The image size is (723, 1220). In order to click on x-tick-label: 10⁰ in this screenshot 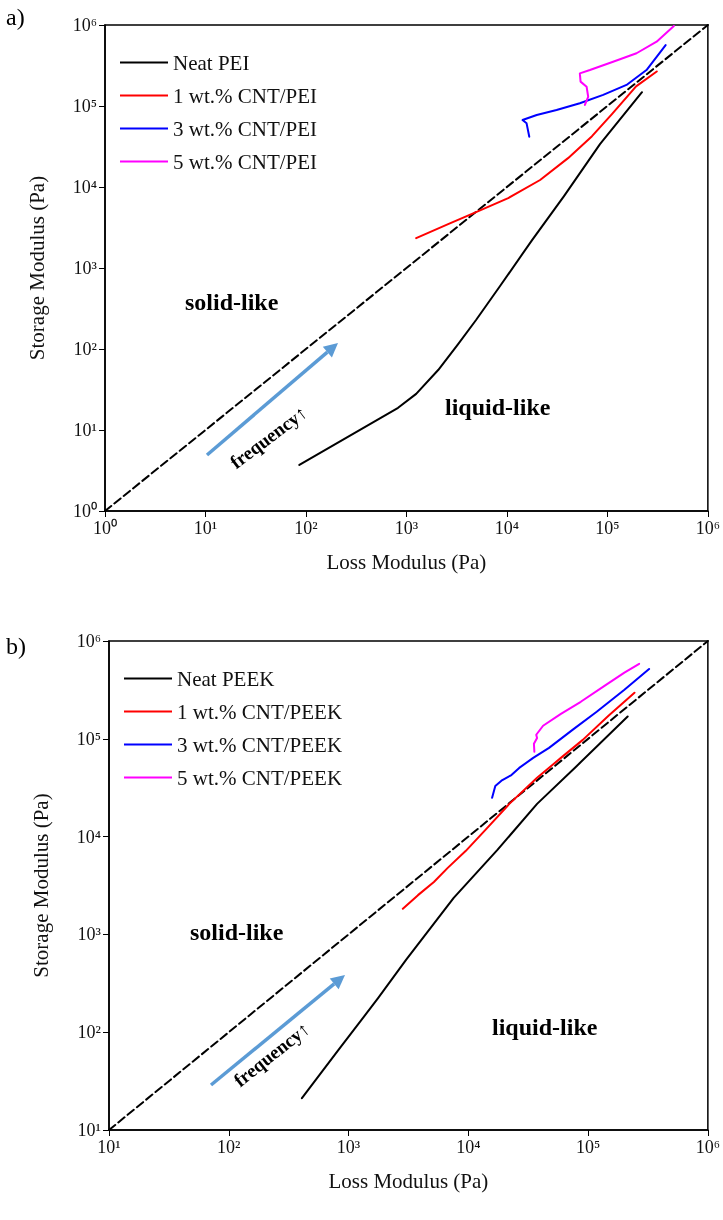, I will do `click(105, 528)`.